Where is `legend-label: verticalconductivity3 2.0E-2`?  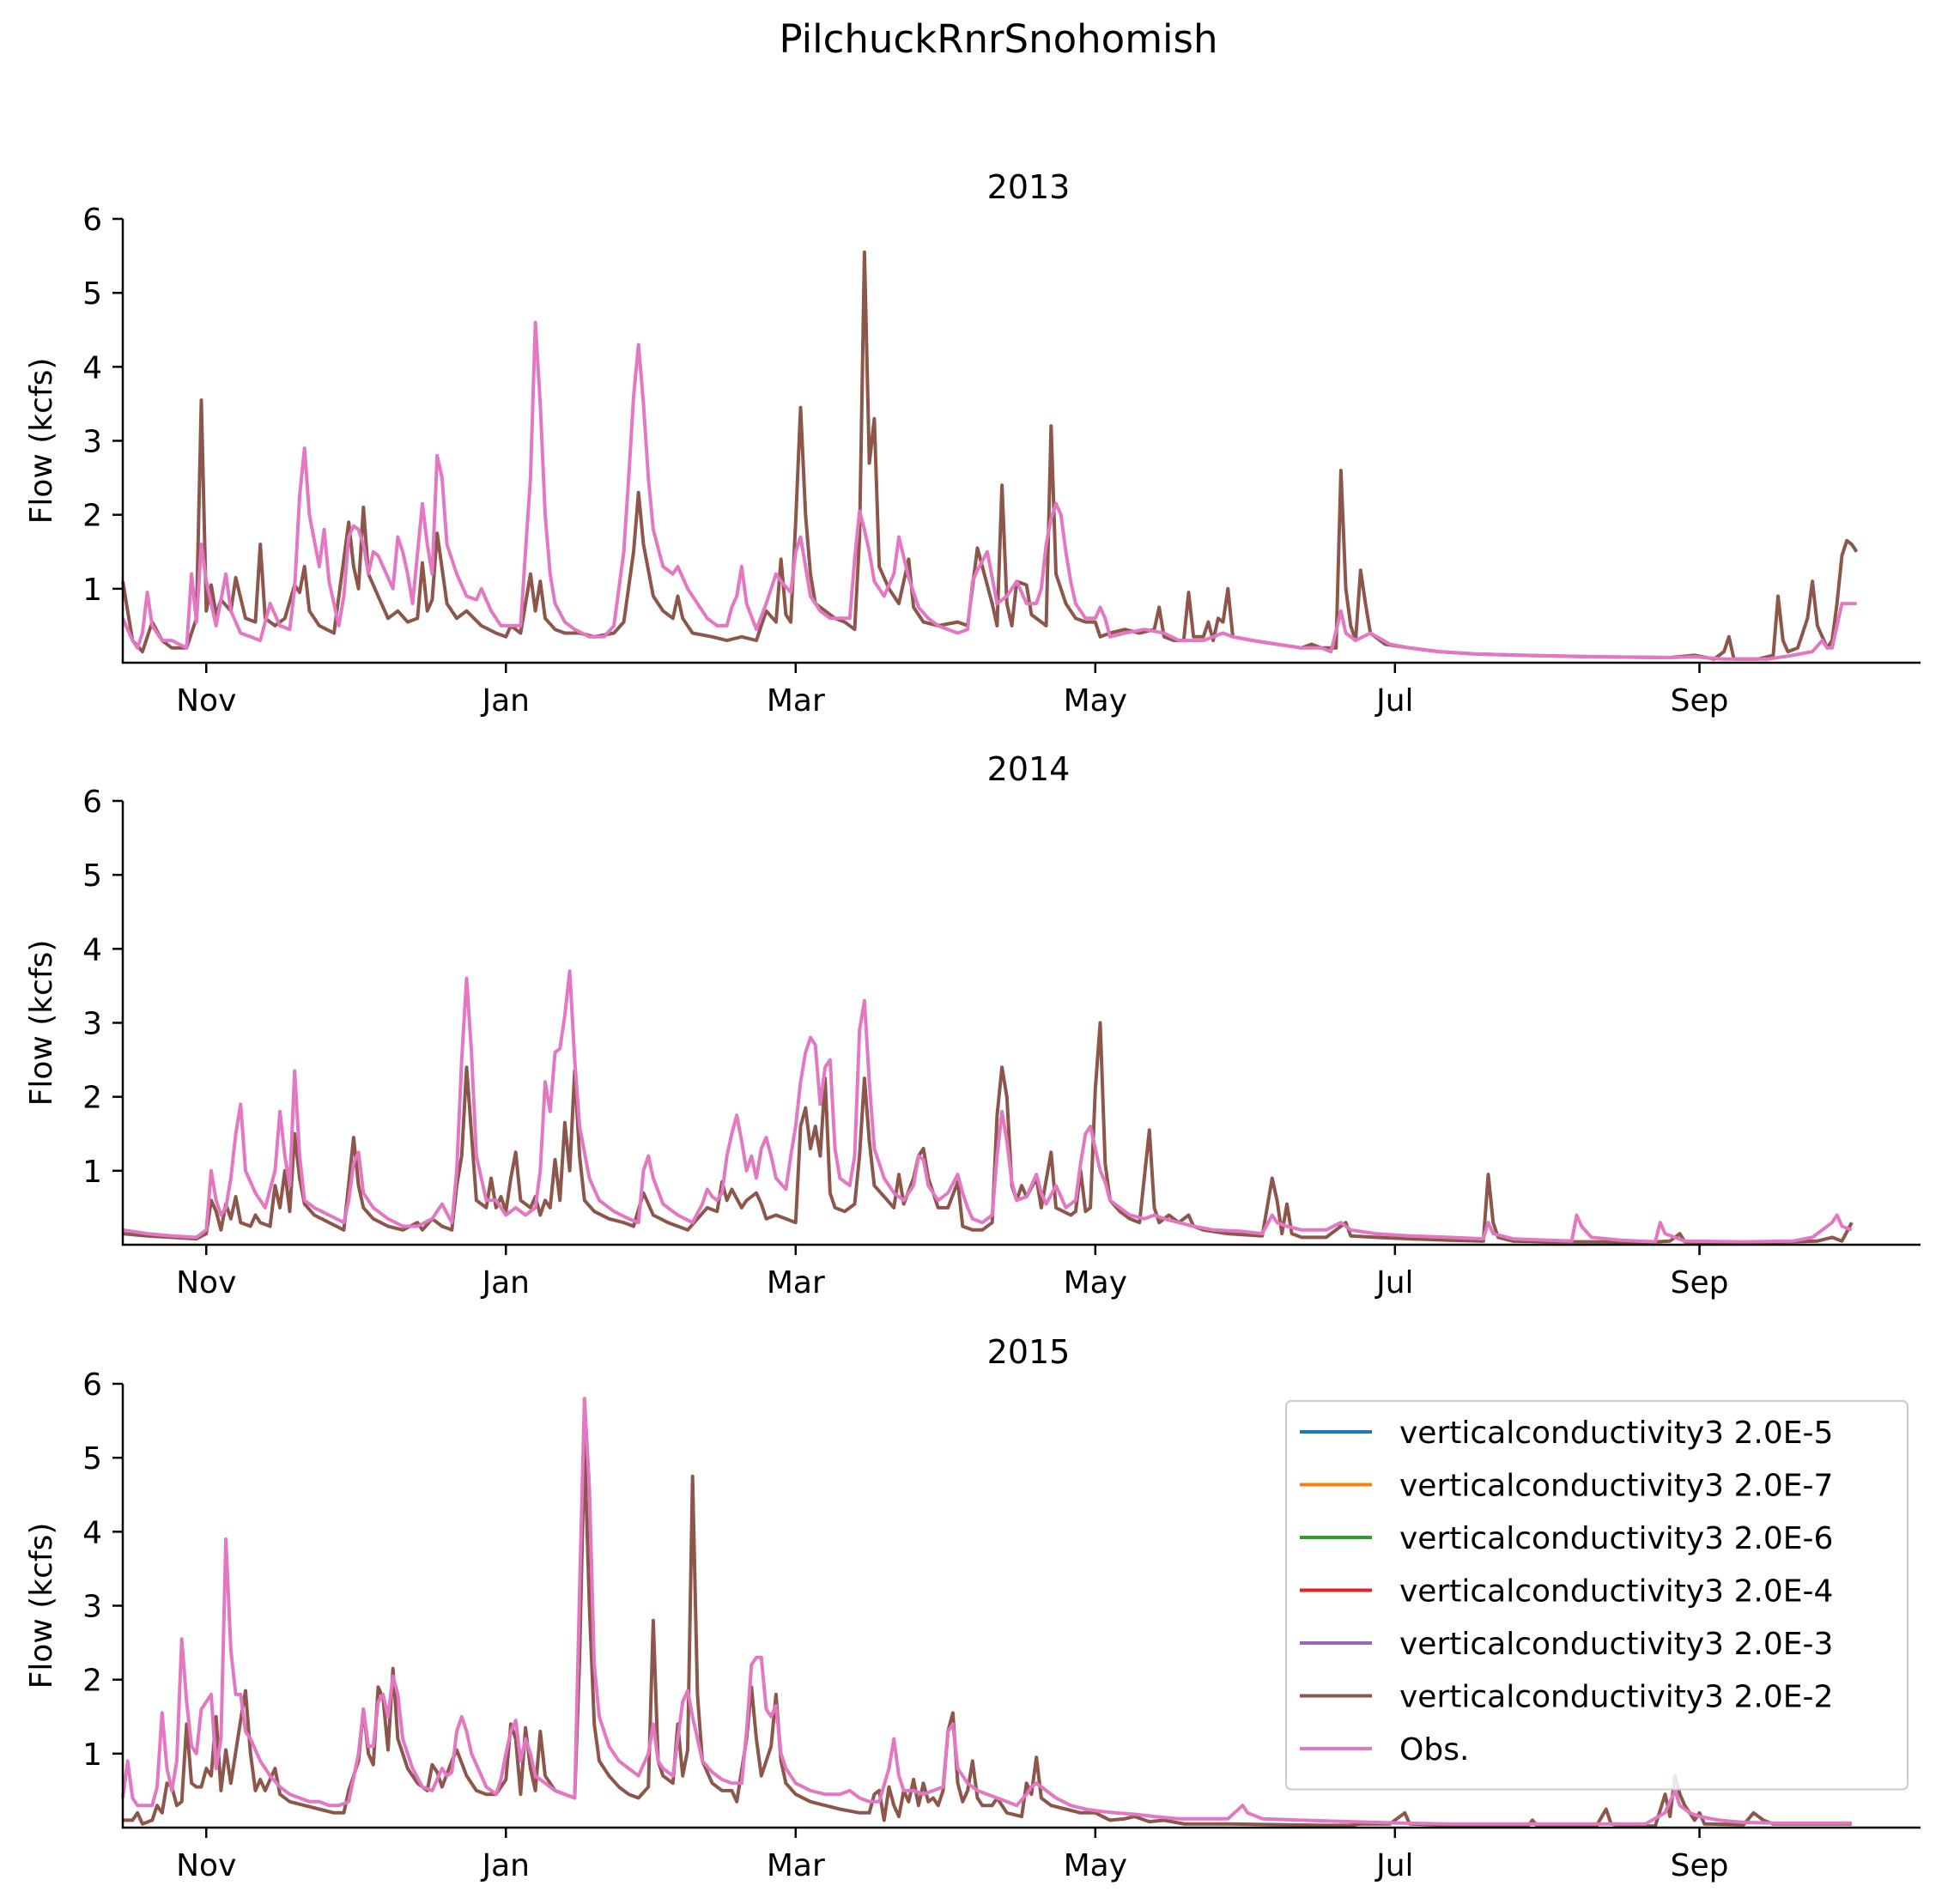 legend-label: verticalconductivity3 2.0E-2 is located at coordinates (1616, 1698).